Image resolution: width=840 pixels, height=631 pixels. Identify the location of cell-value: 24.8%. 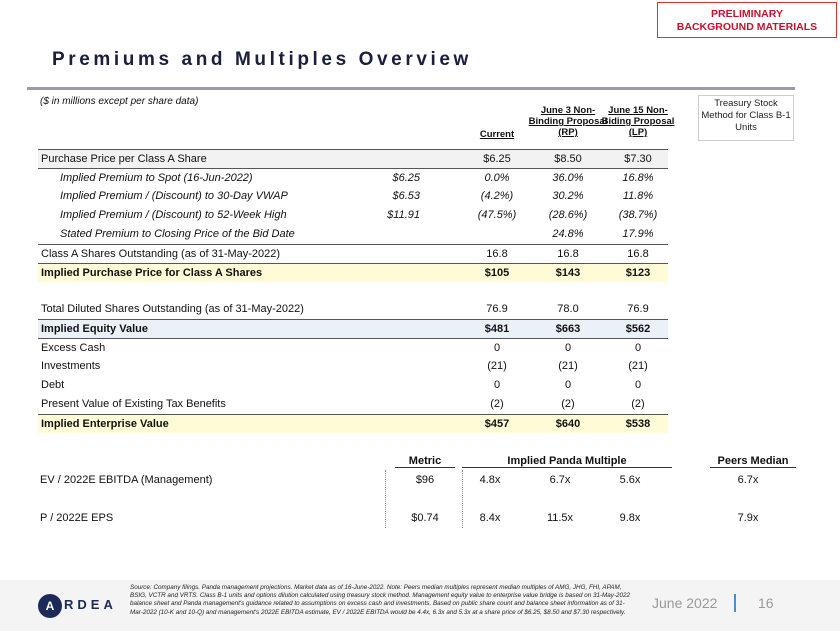
(568, 234).